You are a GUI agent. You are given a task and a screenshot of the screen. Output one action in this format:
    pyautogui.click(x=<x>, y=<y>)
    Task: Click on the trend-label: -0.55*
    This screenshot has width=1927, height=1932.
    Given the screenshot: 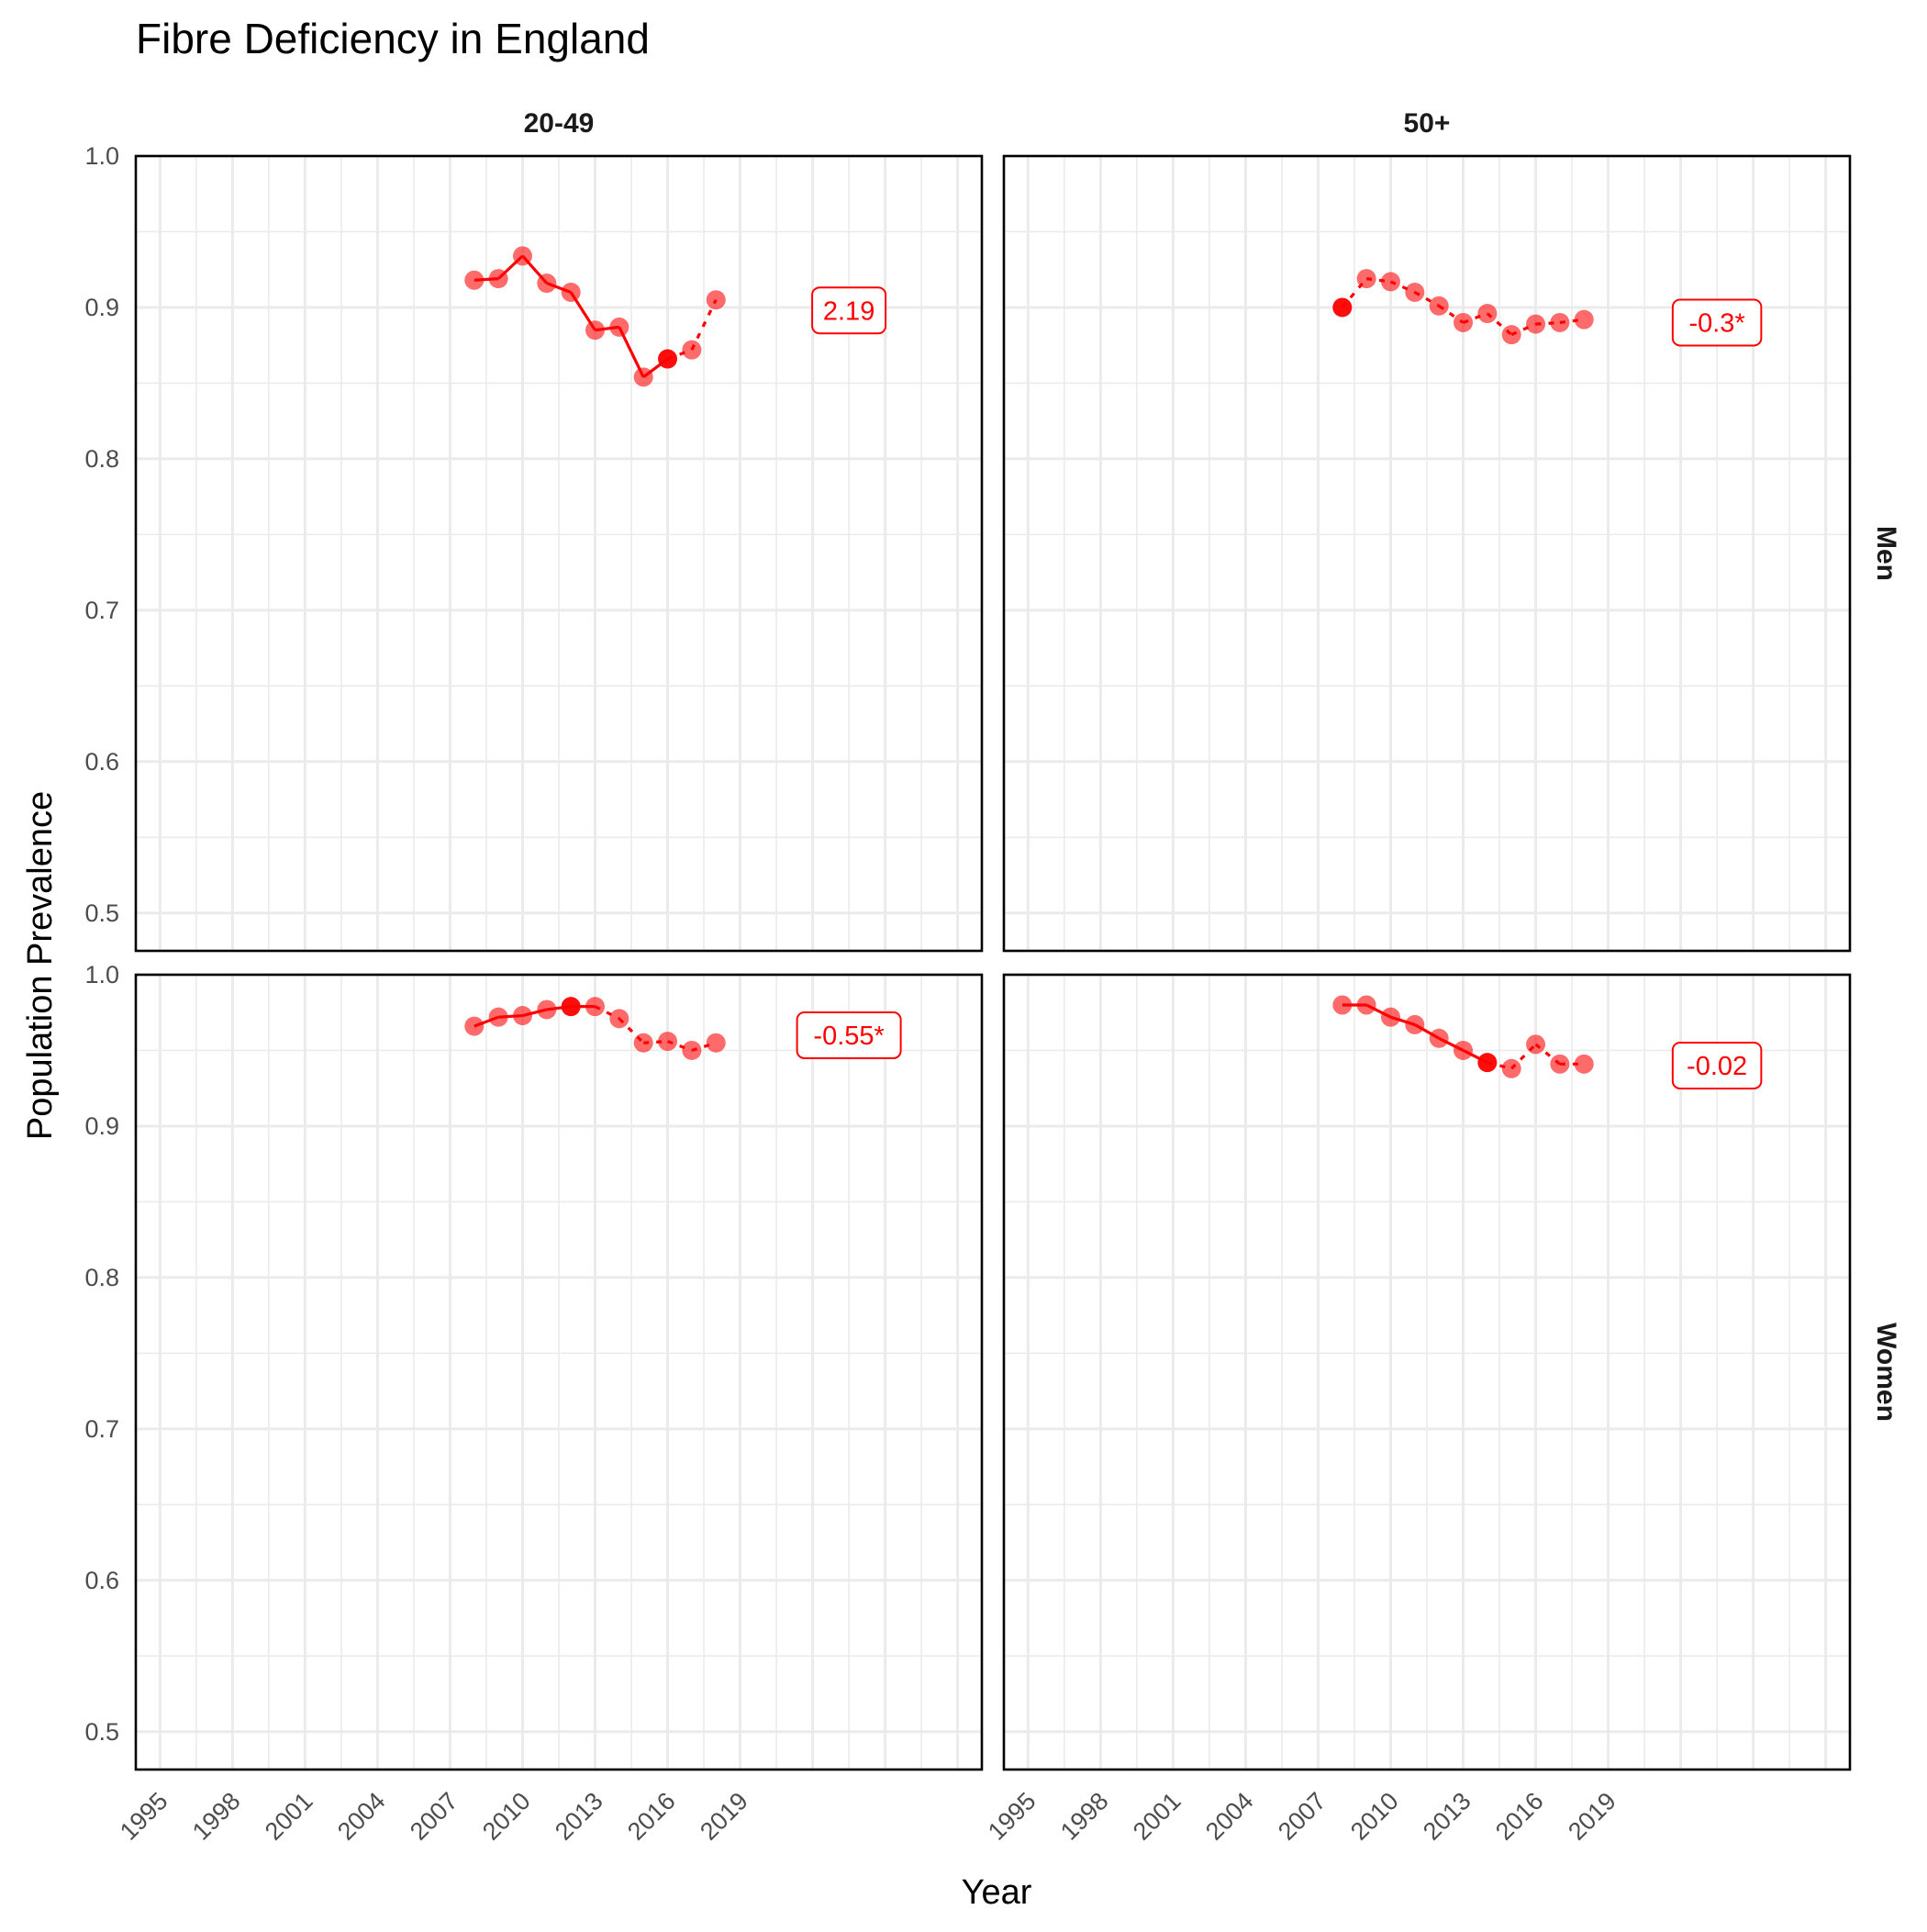 What is the action you would take?
    pyautogui.click(x=848, y=1036)
    